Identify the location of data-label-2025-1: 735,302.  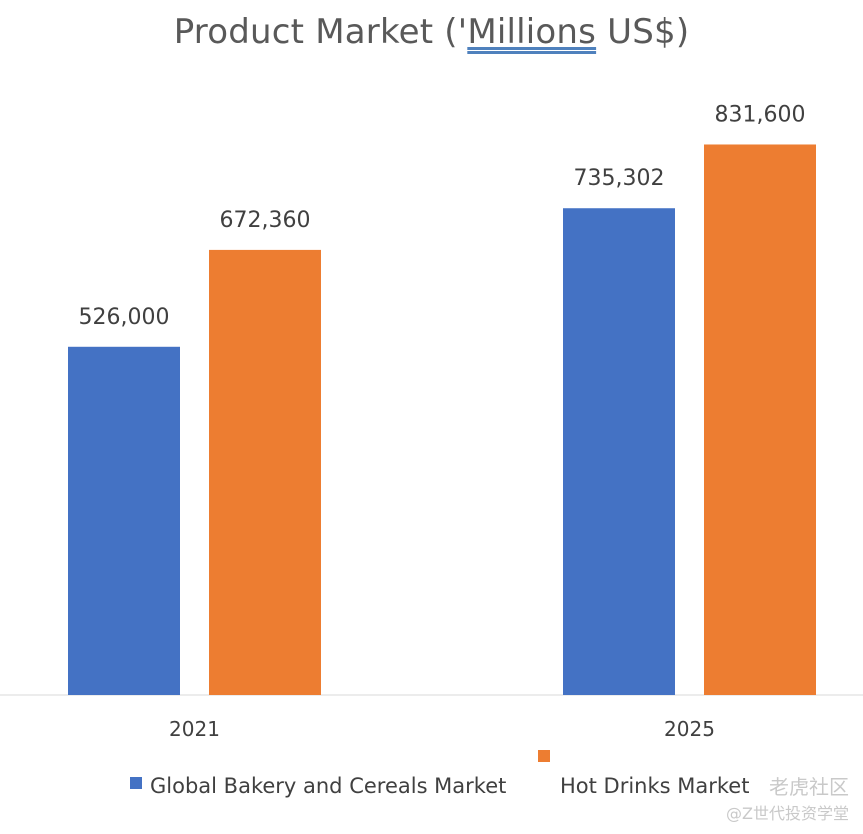
(619, 178).